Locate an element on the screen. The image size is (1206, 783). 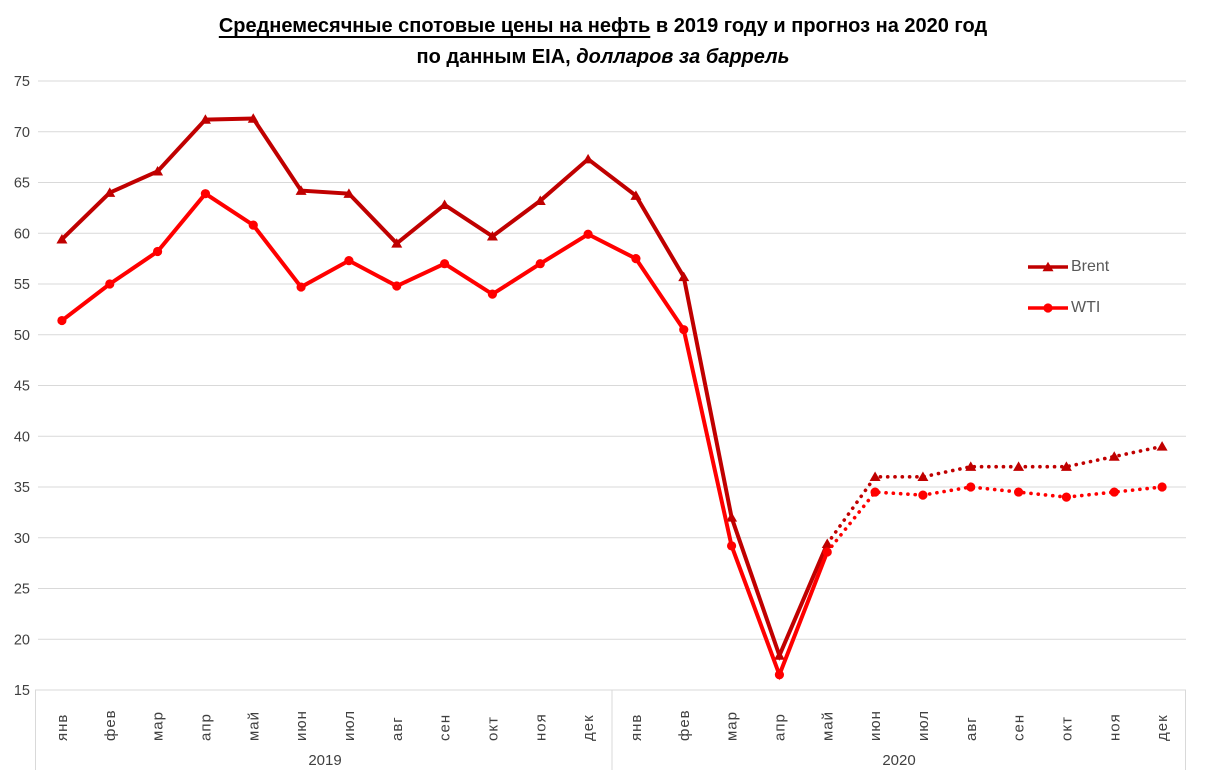
x-axis-month-label: окт is located at coordinates (1066, 728).